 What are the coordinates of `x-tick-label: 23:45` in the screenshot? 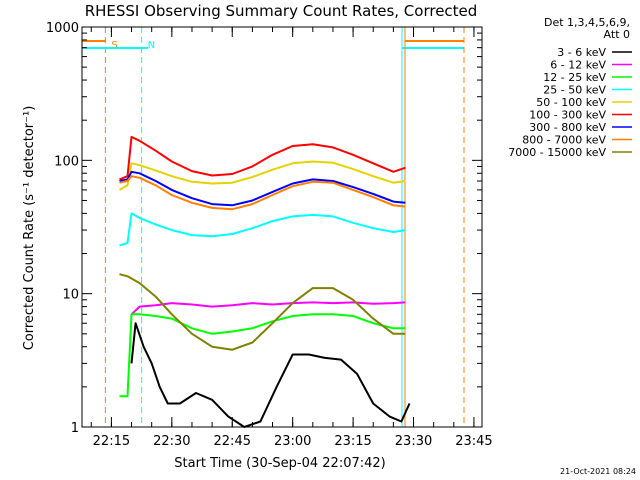 It's located at (473, 441).